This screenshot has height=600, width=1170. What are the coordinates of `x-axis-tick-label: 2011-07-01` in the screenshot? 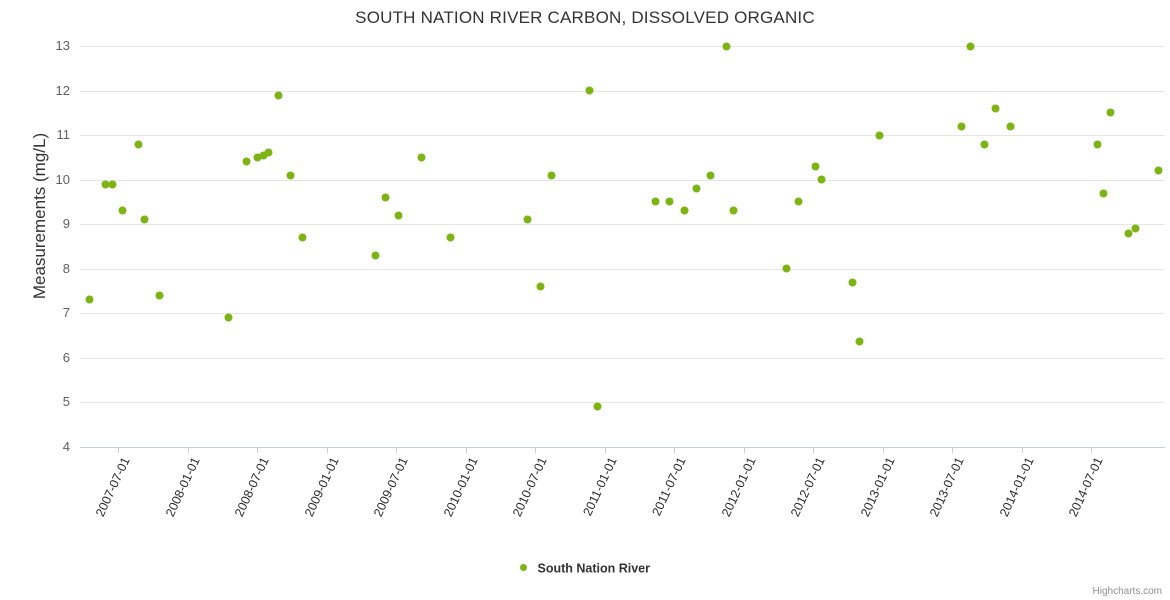 It's located at (669, 487).